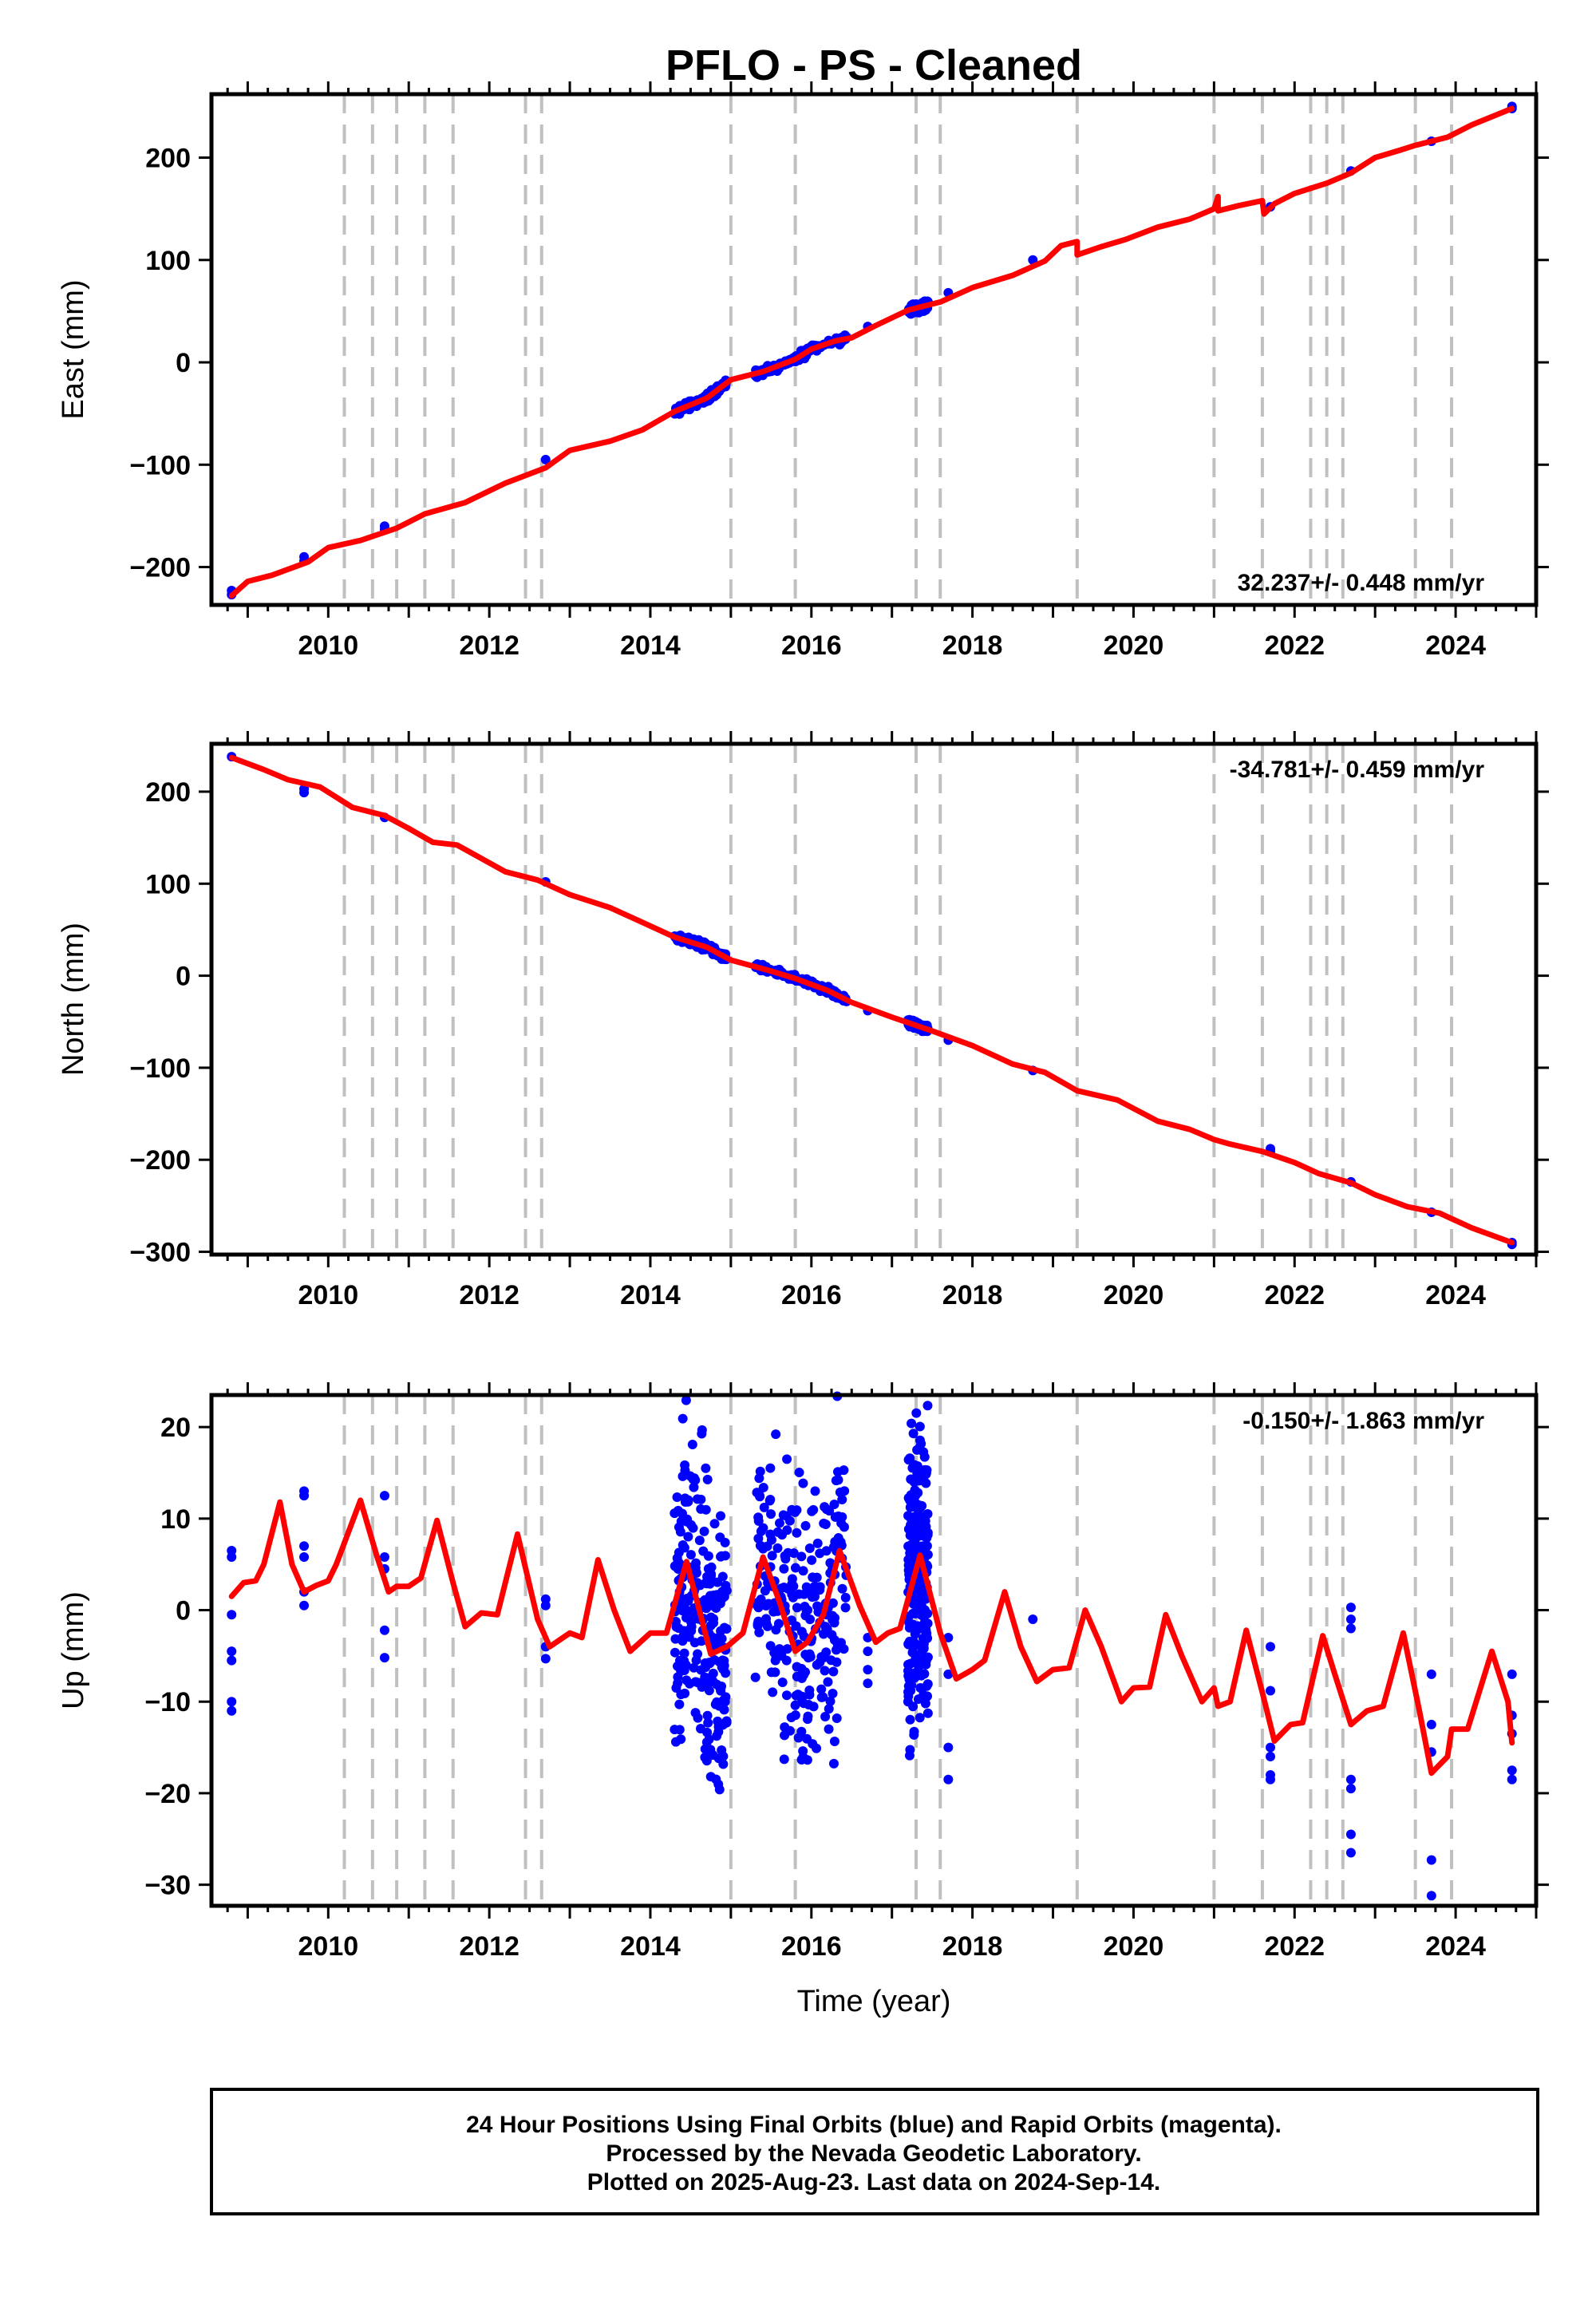 This screenshot has height=2316, width=1596. I want to click on y-tick-label: 10, so click(175, 1519).